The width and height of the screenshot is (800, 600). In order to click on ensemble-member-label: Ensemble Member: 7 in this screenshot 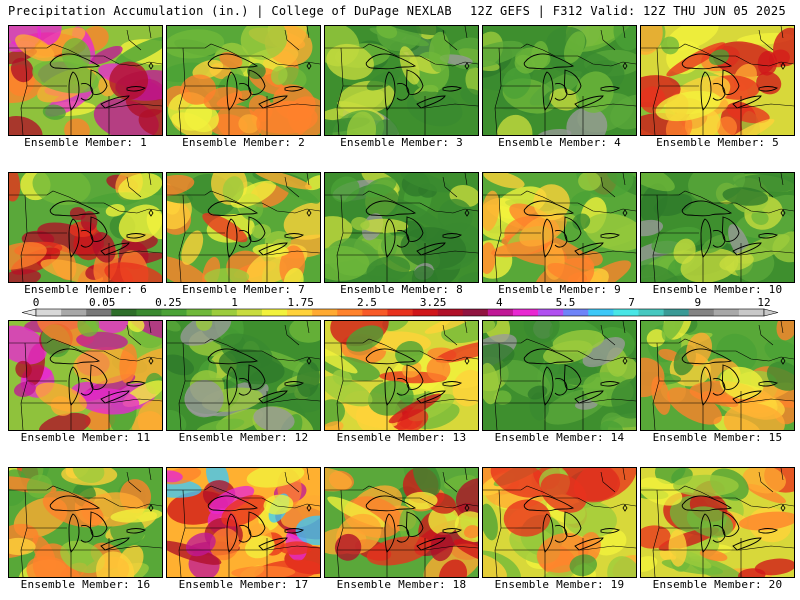, I will do `click(243, 289)`.